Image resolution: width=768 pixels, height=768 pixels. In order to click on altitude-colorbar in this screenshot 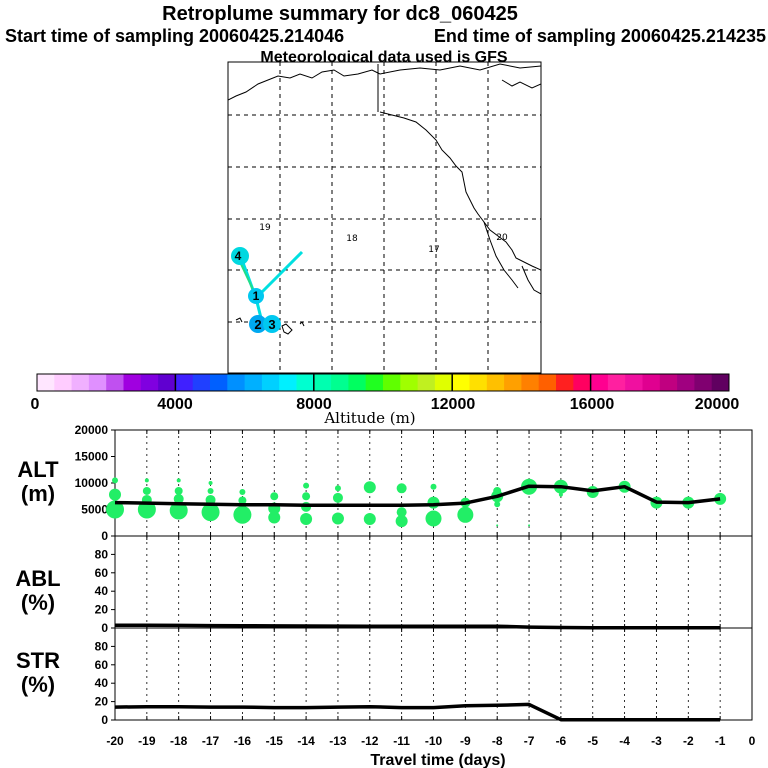, I will do `click(383, 382)`.